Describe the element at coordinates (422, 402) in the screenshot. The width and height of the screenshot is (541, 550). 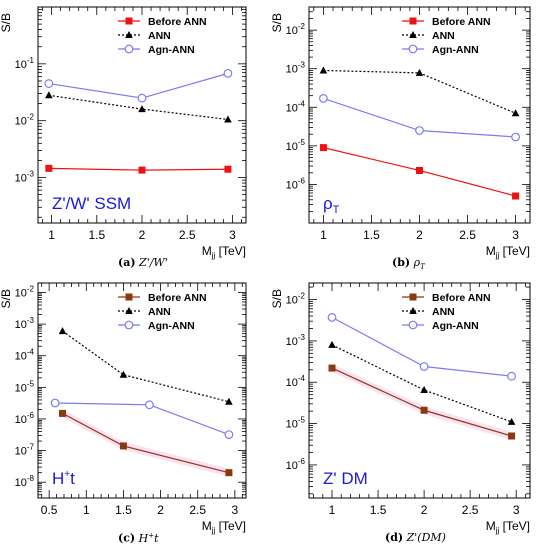
I see `uncertainty-band` at that location.